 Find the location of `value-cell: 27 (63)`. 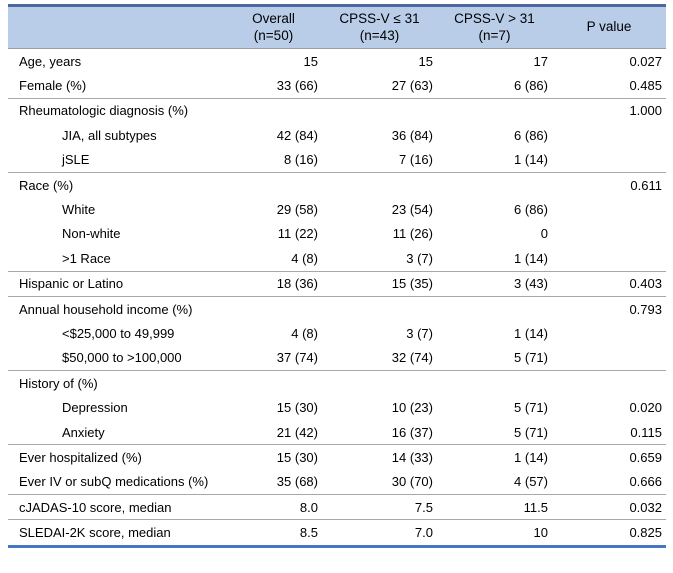

value-cell: 27 (63) is located at coordinates (379, 86).